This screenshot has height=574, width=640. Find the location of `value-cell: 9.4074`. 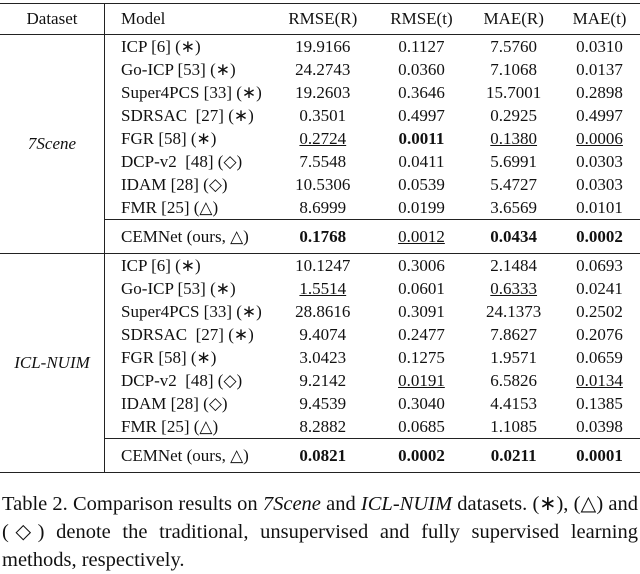

value-cell: 9.4074 is located at coordinates (323, 334).